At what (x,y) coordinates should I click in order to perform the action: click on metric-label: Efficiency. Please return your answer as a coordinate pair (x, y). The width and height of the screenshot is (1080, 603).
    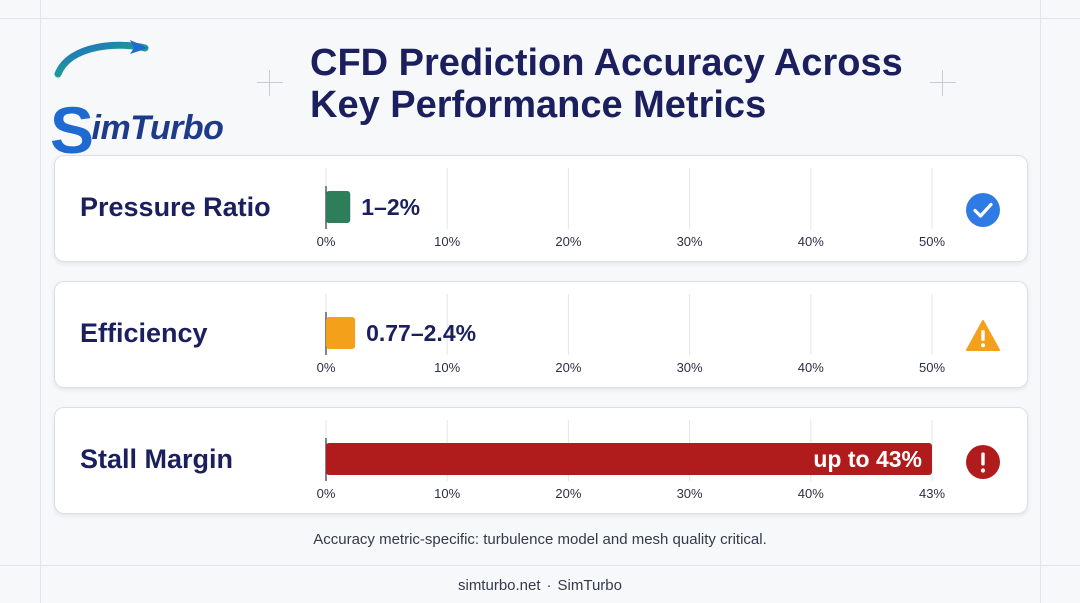
    Looking at the image, I should click on (144, 333).